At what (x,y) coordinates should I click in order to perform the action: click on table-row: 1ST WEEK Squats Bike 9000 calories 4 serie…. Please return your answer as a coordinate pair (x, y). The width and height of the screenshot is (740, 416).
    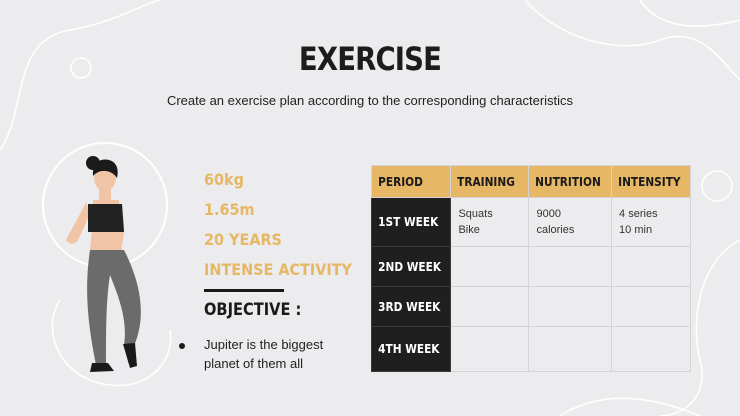
    Looking at the image, I should click on (530, 222).